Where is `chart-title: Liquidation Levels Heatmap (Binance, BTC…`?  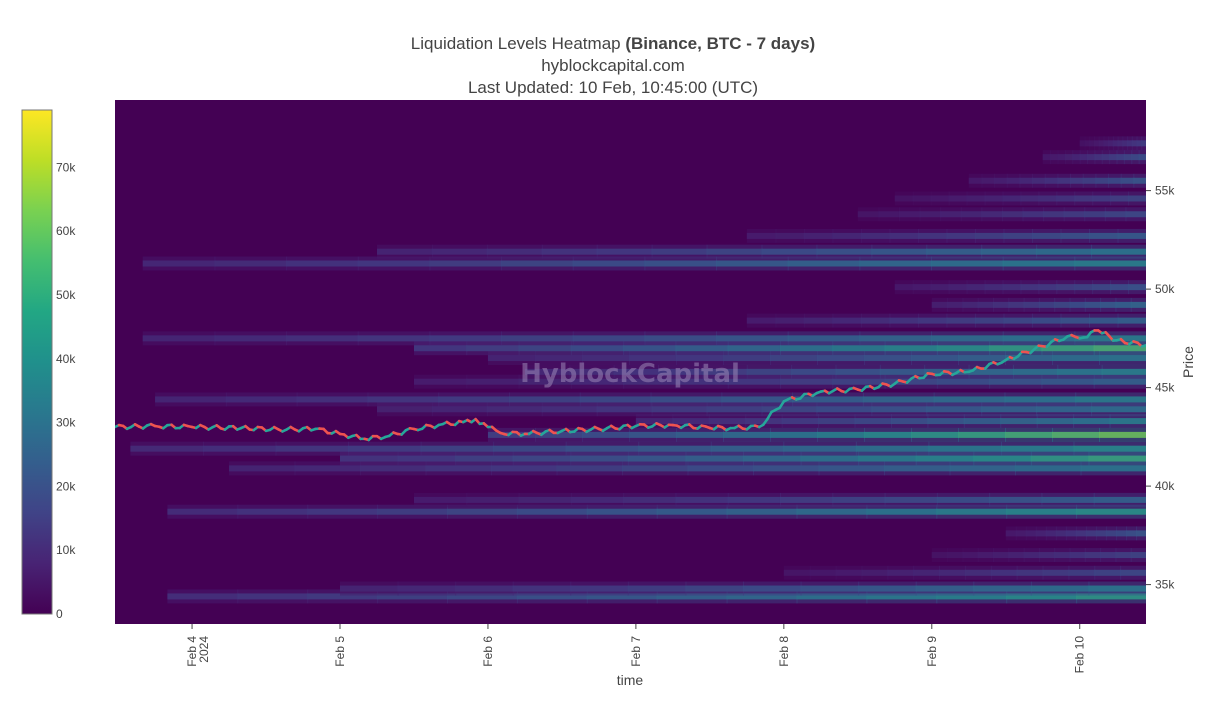 chart-title: Liquidation Levels Heatmap (Binance, BTC… is located at coordinates (613, 44).